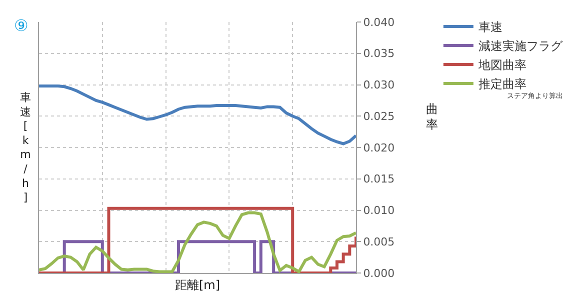 Image resolution: width=581 pixels, height=308 pixels. What do you see at coordinates (490, 27) in the screenshot?
I see `legend-label: 車速` at bounding box center [490, 27].